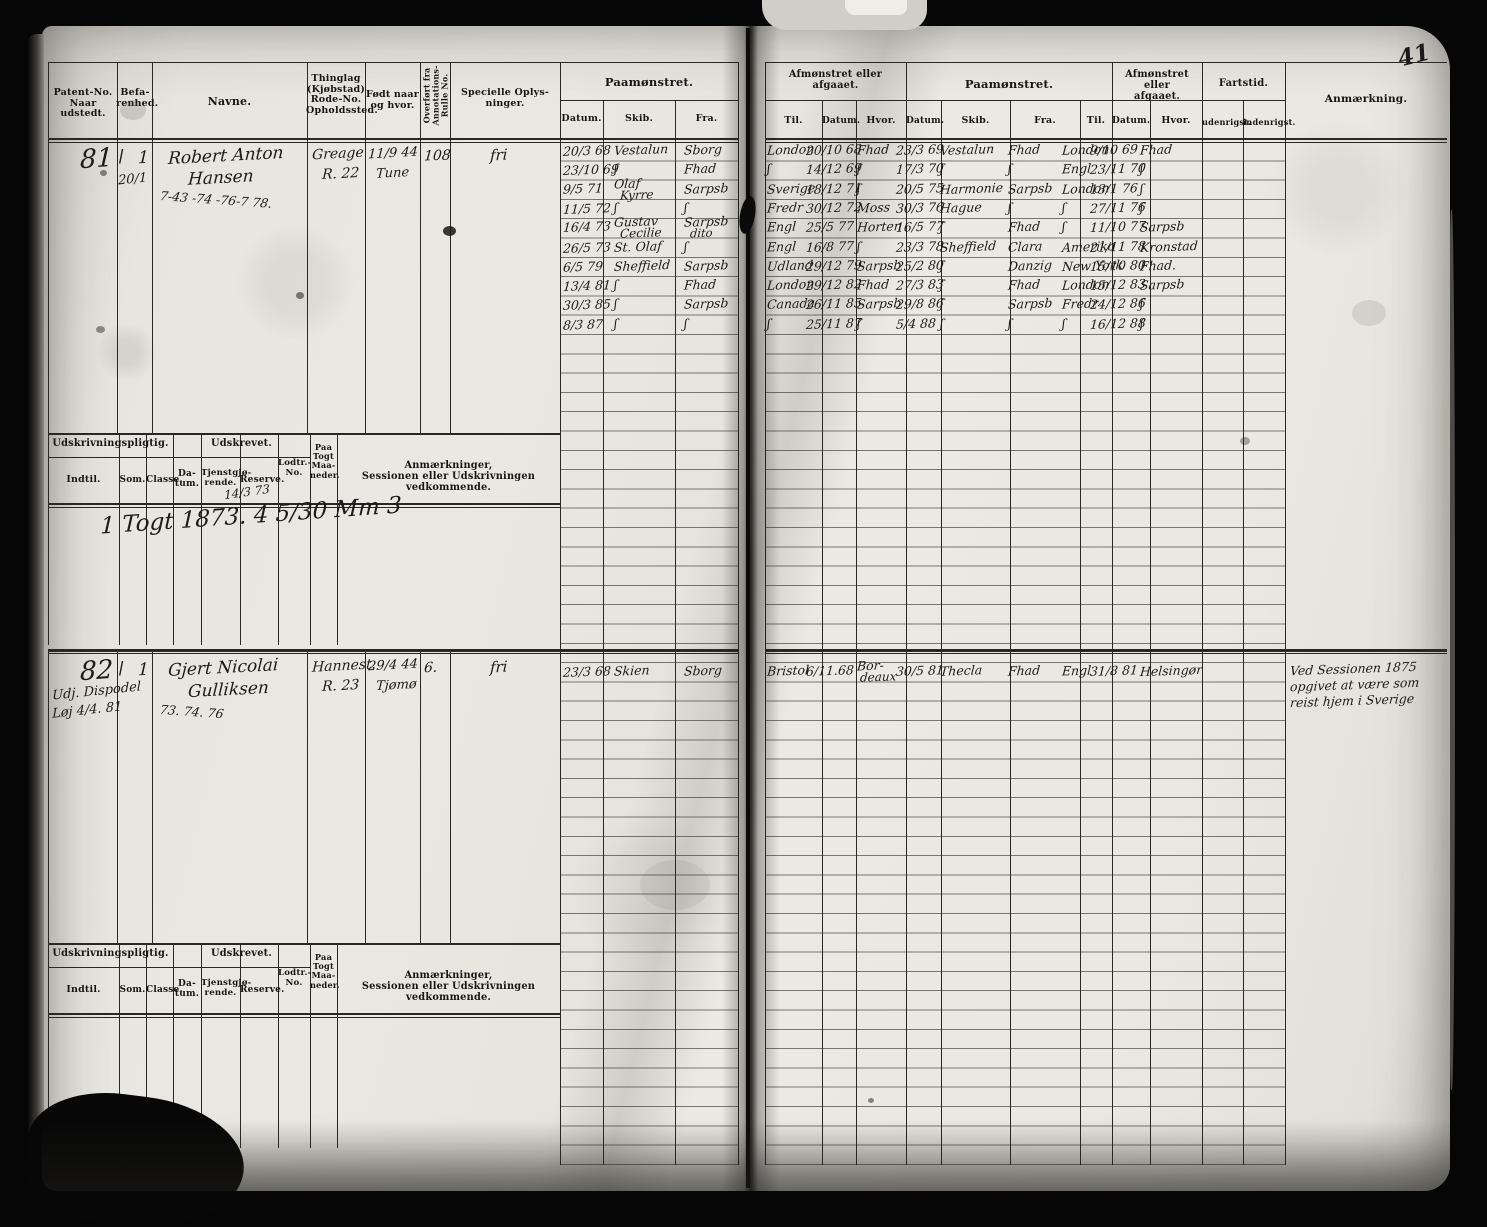 The height and width of the screenshot is (1227, 1487). Describe the element at coordinates (968, 246) in the screenshot. I see `paam-skib: Sheffield` at that location.